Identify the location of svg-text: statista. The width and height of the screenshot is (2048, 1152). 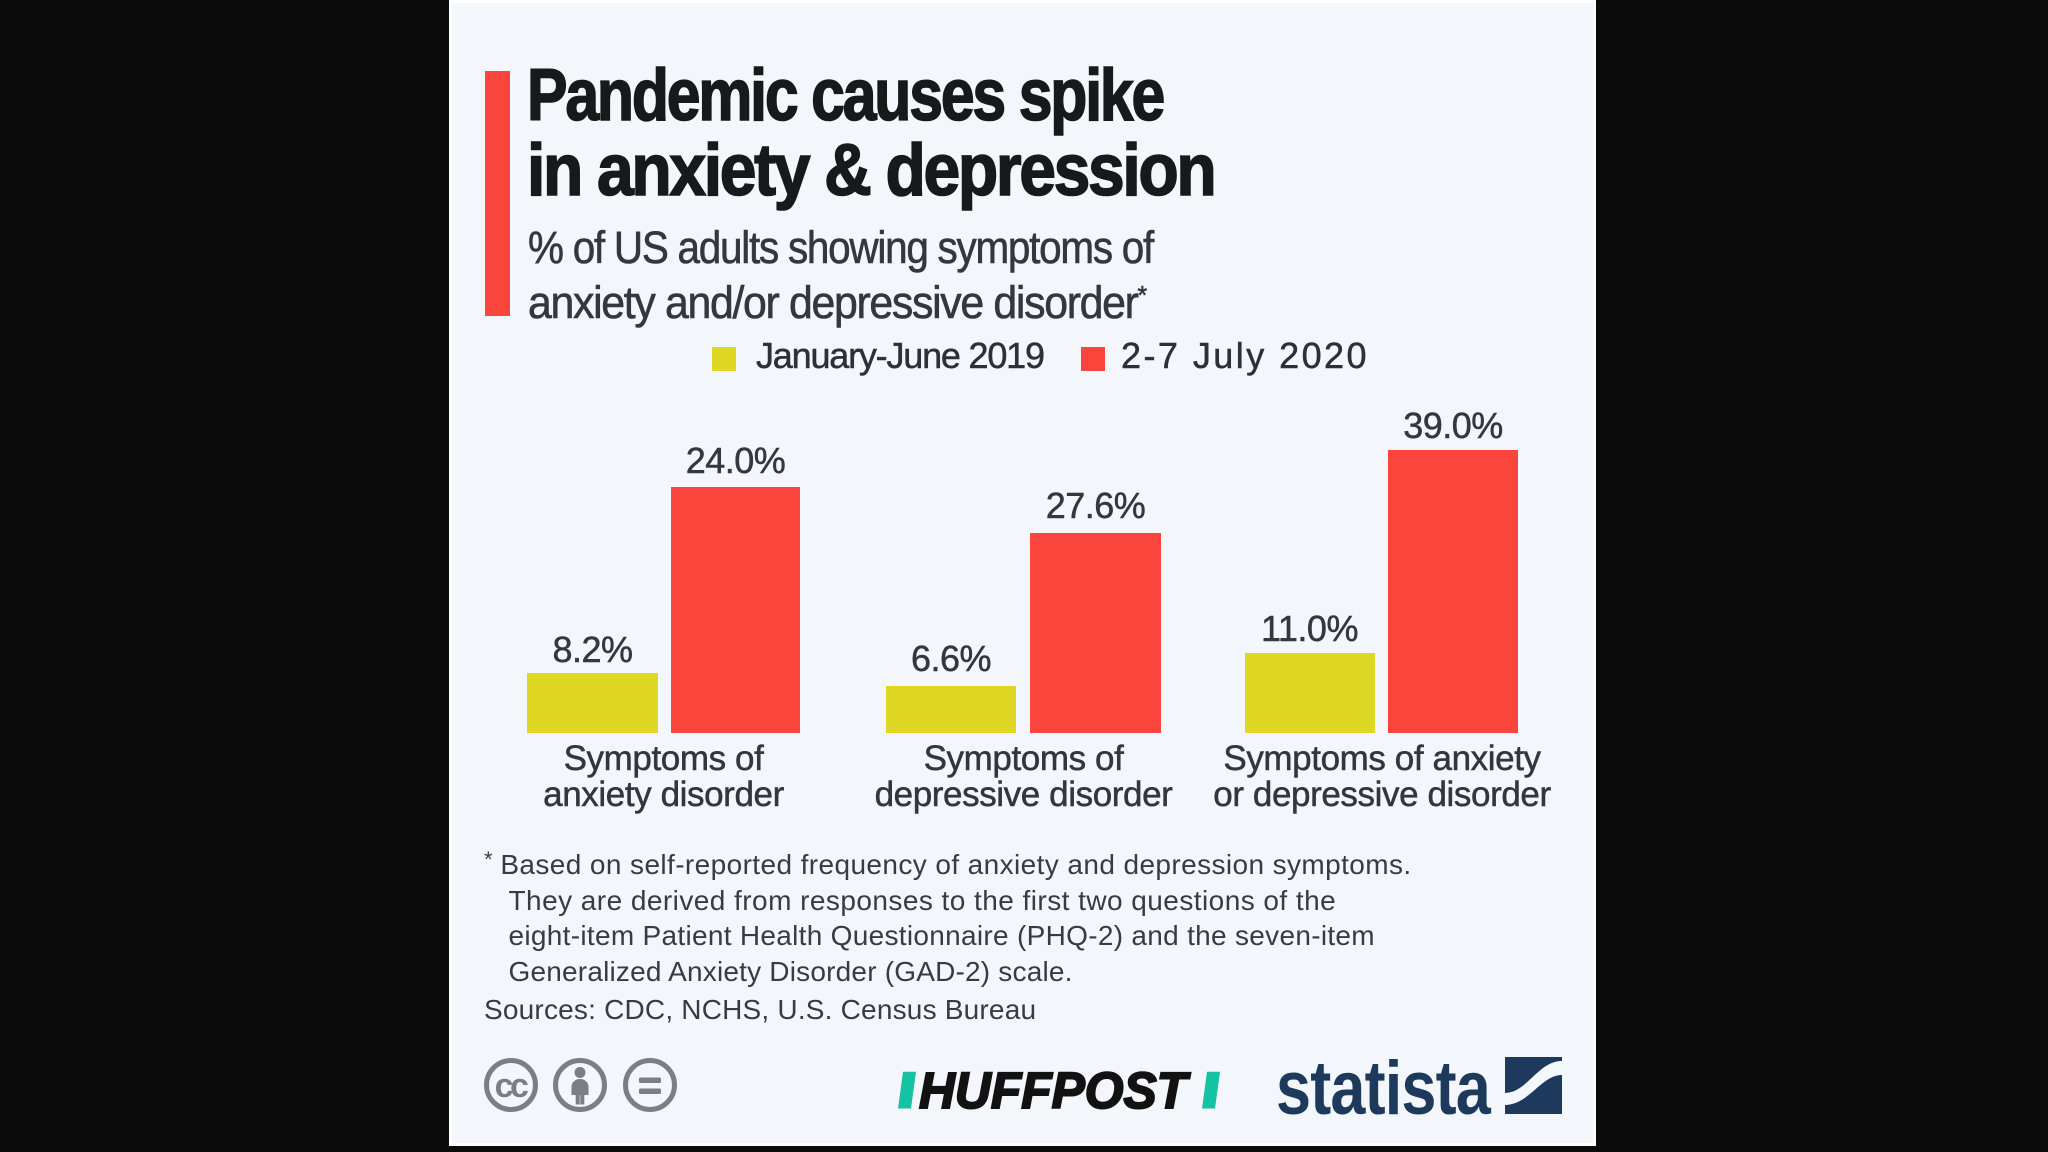
(1383, 1088).